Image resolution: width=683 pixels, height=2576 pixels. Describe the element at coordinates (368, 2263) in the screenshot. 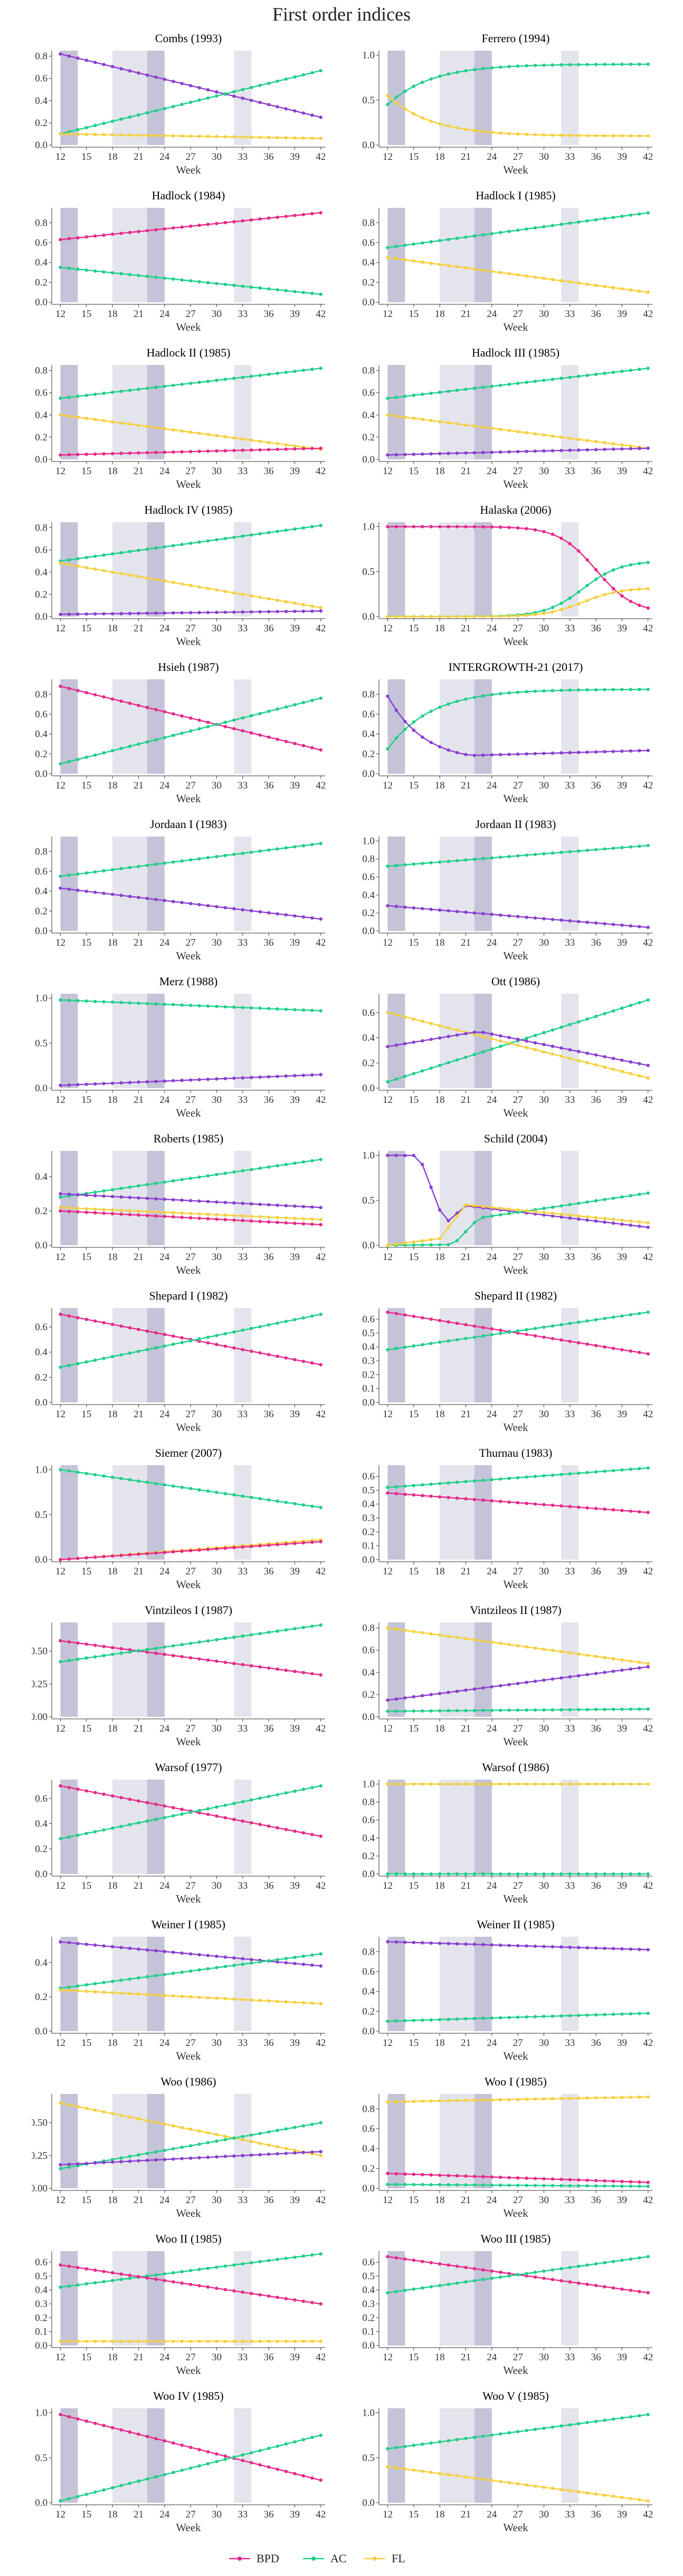

I see `y-tick-label: 0.6` at that location.